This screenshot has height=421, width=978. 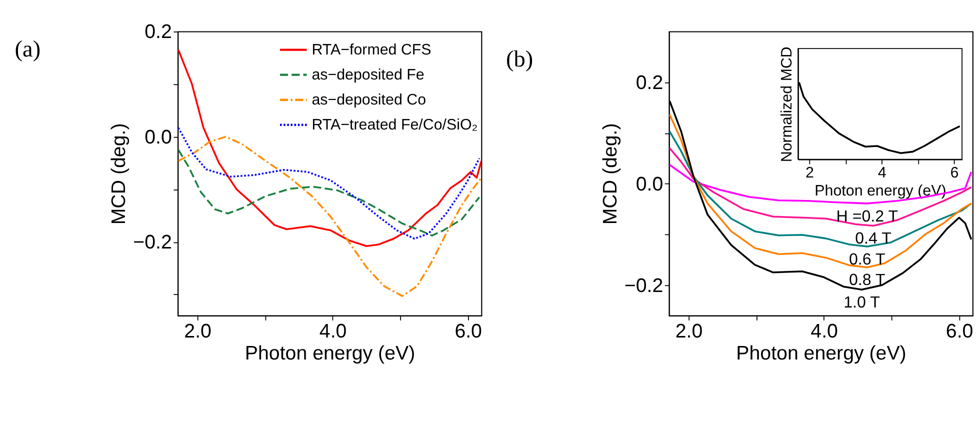 What do you see at coordinates (27, 49) in the screenshot?
I see `chart-title: (a)` at bounding box center [27, 49].